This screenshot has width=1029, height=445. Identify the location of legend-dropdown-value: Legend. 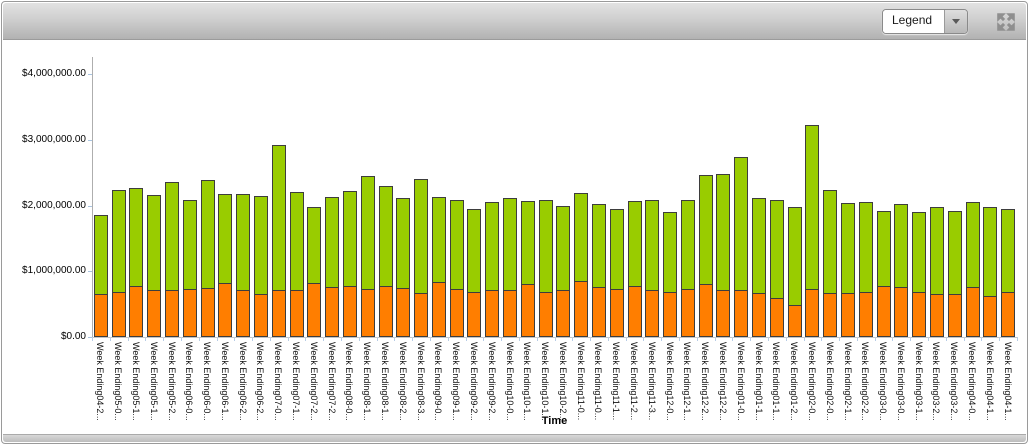
(913, 21).